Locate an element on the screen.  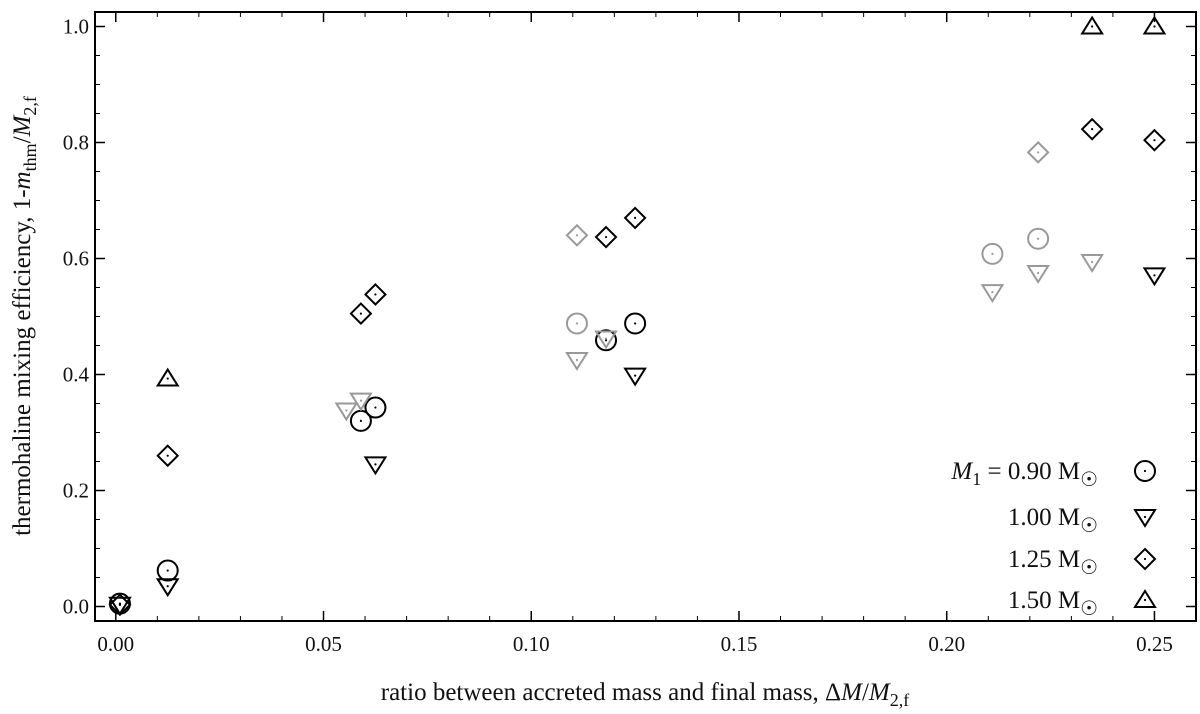
y-tick-label: 1.0 is located at coordinates (76, 27).